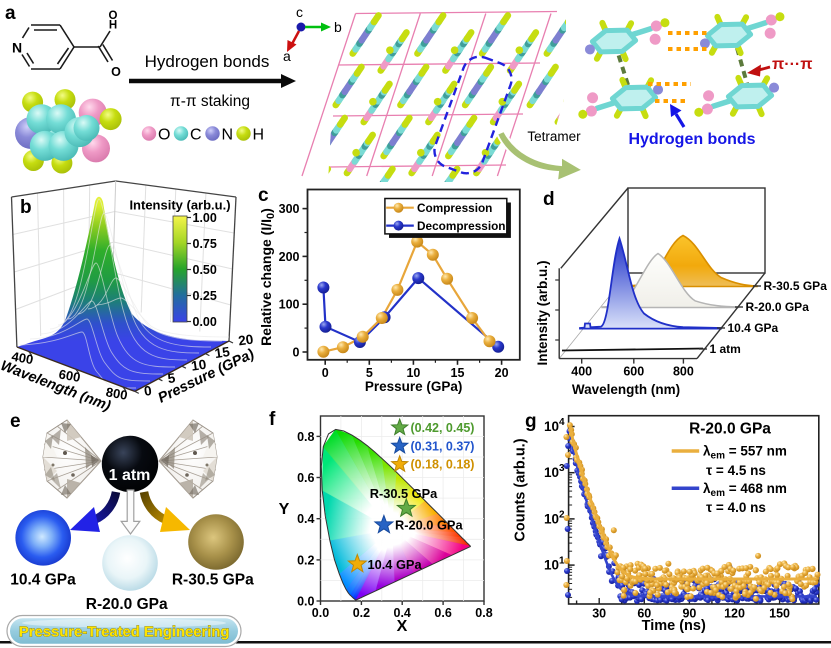 This screenshot has height=648, width=831. I want to click on svg-text: Pressure (GPa), so click(414, 386).